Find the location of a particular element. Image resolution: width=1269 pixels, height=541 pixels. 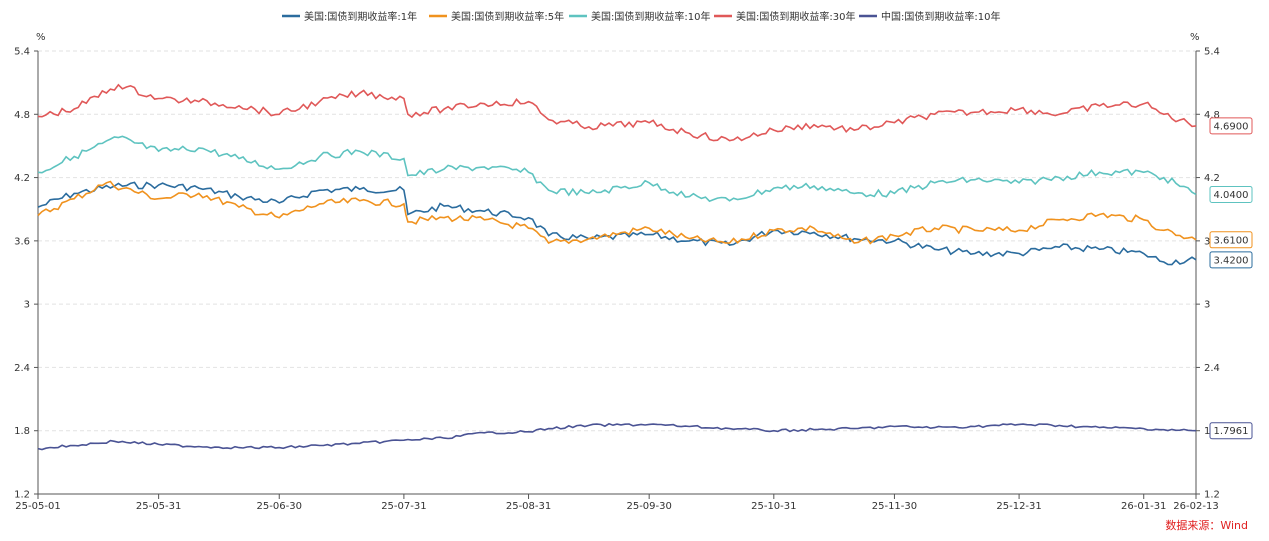

legend-item: 中国:国债到期收益率:10年 is located at coordinates (929, 16).